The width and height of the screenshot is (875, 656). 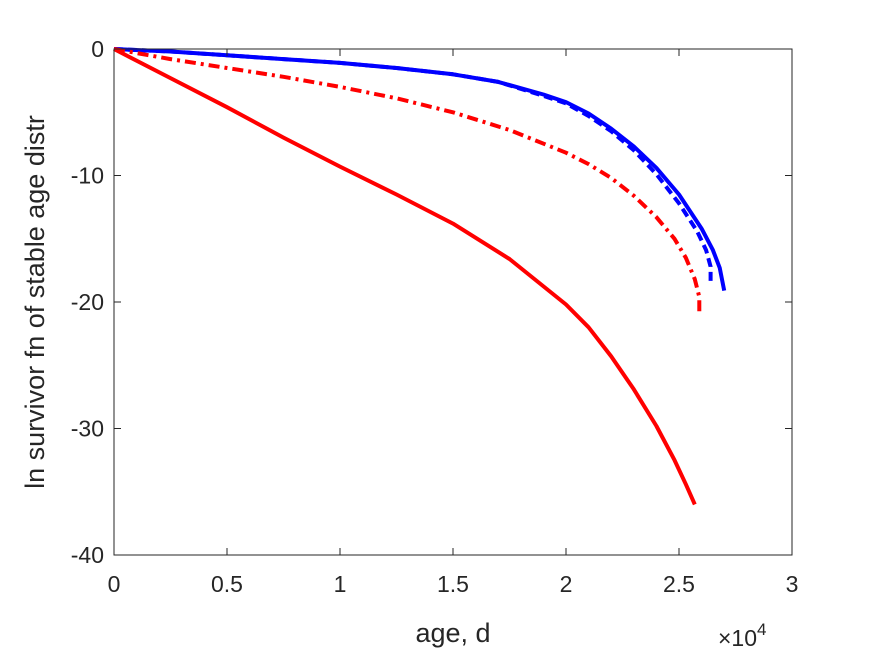 I want to click on x-tick-label: 0, so click(x=114, y=584).